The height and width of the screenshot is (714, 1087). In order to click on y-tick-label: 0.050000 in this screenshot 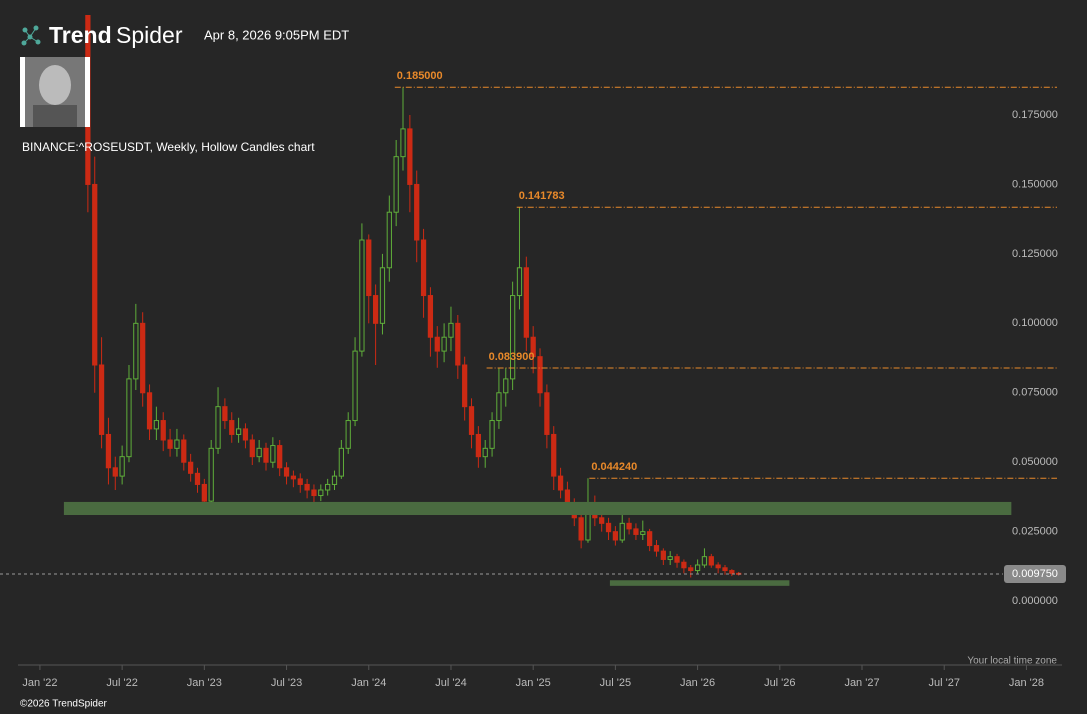, I will do `click(1035, 462)`.